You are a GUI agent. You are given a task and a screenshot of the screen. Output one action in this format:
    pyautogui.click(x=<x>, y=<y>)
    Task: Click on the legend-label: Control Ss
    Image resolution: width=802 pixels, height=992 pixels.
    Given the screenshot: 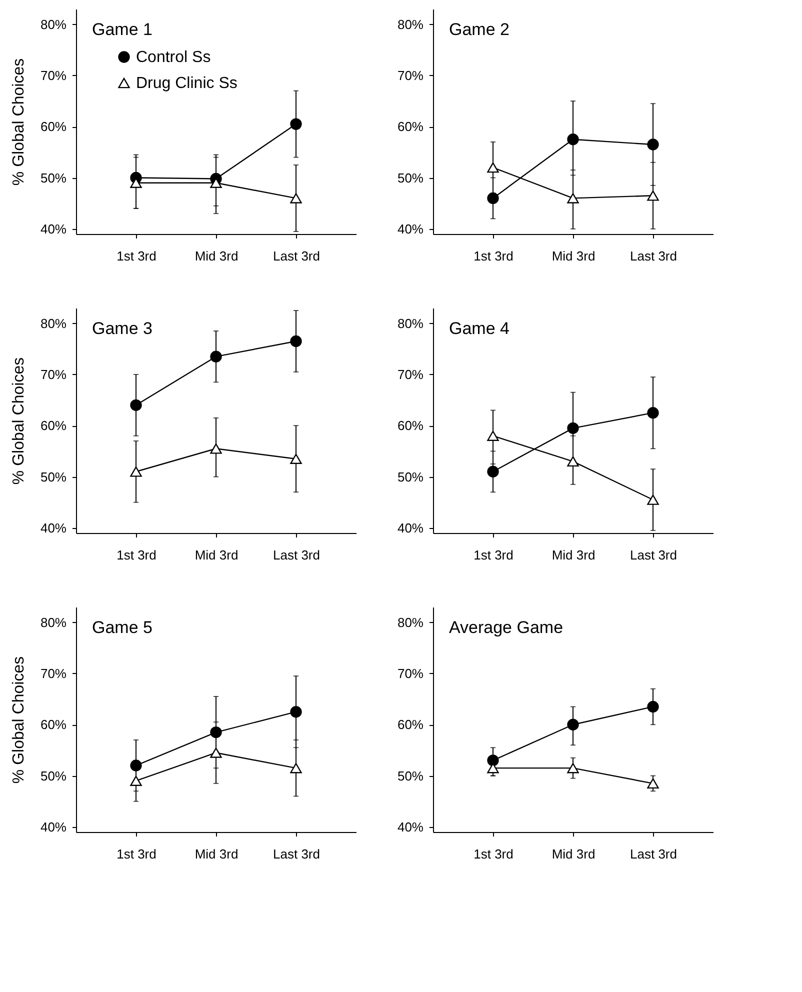 What is the action you would take?
    pyautogui.click(x=173, y=57)
    